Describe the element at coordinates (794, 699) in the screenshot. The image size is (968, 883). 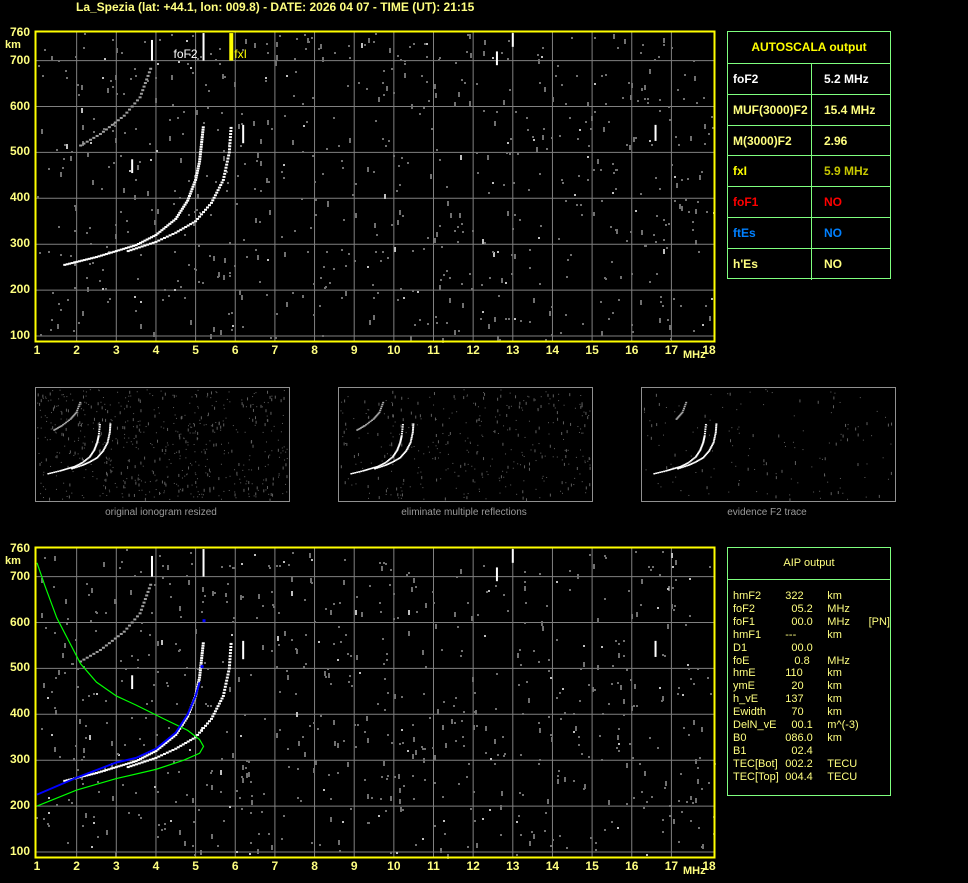
I see `aip-value: 137` at that location.